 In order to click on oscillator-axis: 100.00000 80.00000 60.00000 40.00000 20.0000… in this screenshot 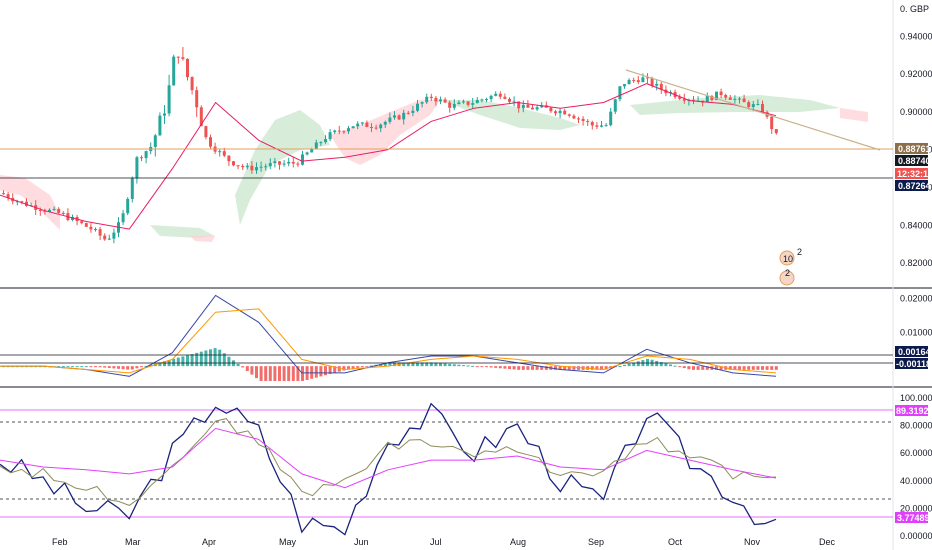, I will do `click(916, 467)`.